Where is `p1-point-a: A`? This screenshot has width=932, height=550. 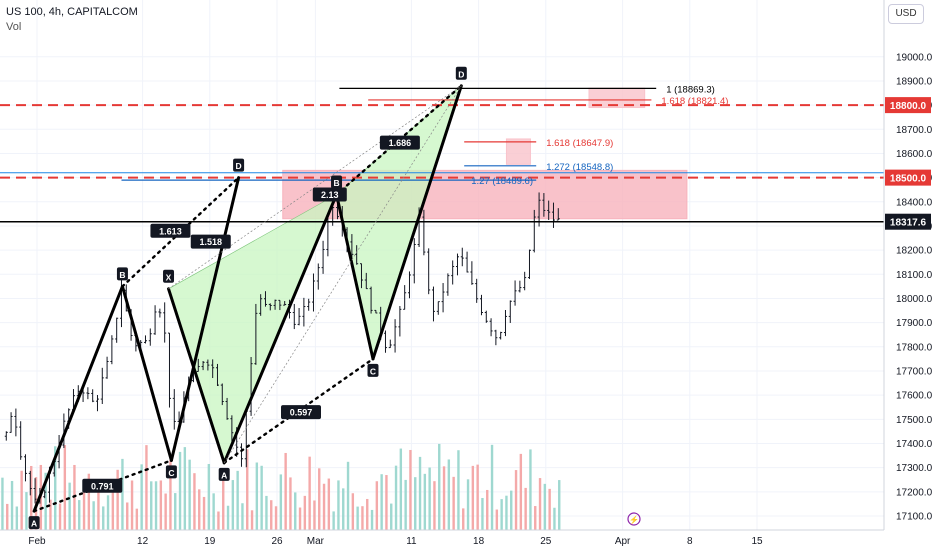
p1-point-a: A is located at coordinates (34, 524).